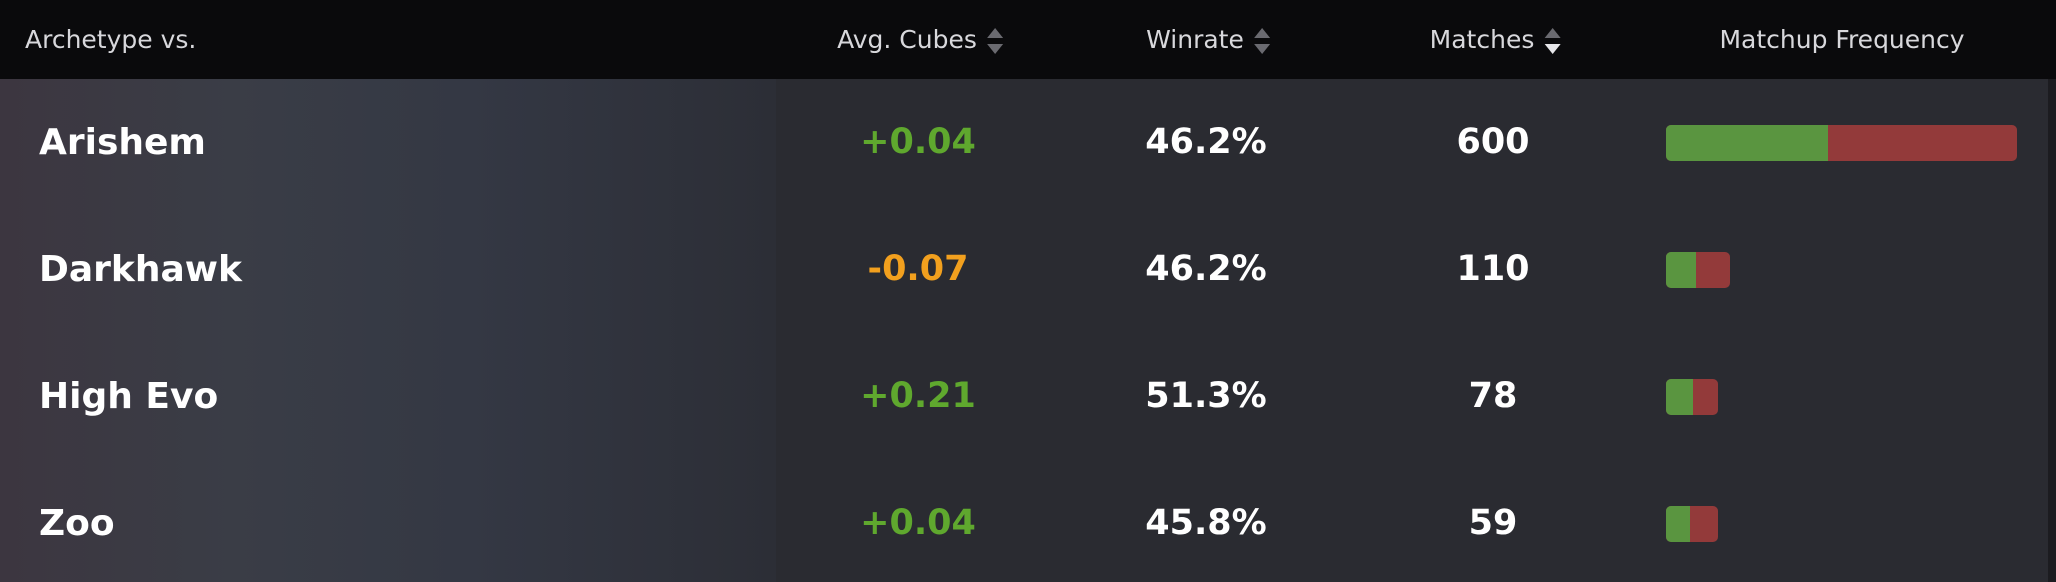 This screenshot has height=582, width=2056. What do you see at coordinates (1493, 396) in the screenshot?
I see `matches: 78` at bounding box center [1493, 396].